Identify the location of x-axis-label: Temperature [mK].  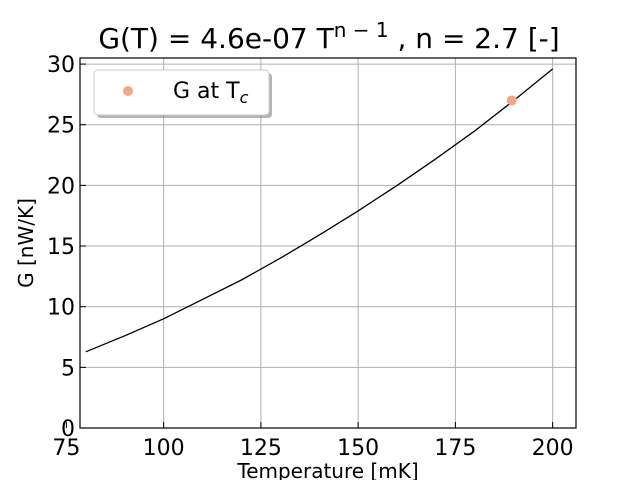
(327, 469).